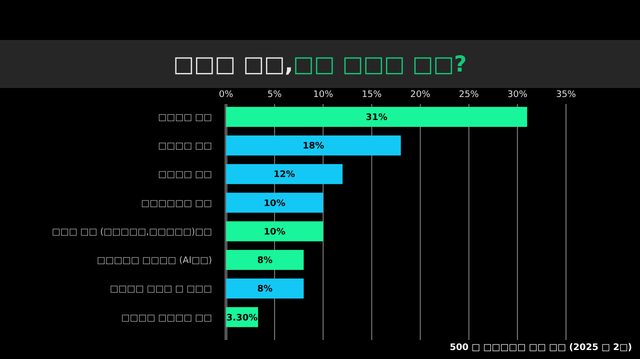 The image size is (640, 359). I want to click on data-label: 3.30%, so click(242, 318).